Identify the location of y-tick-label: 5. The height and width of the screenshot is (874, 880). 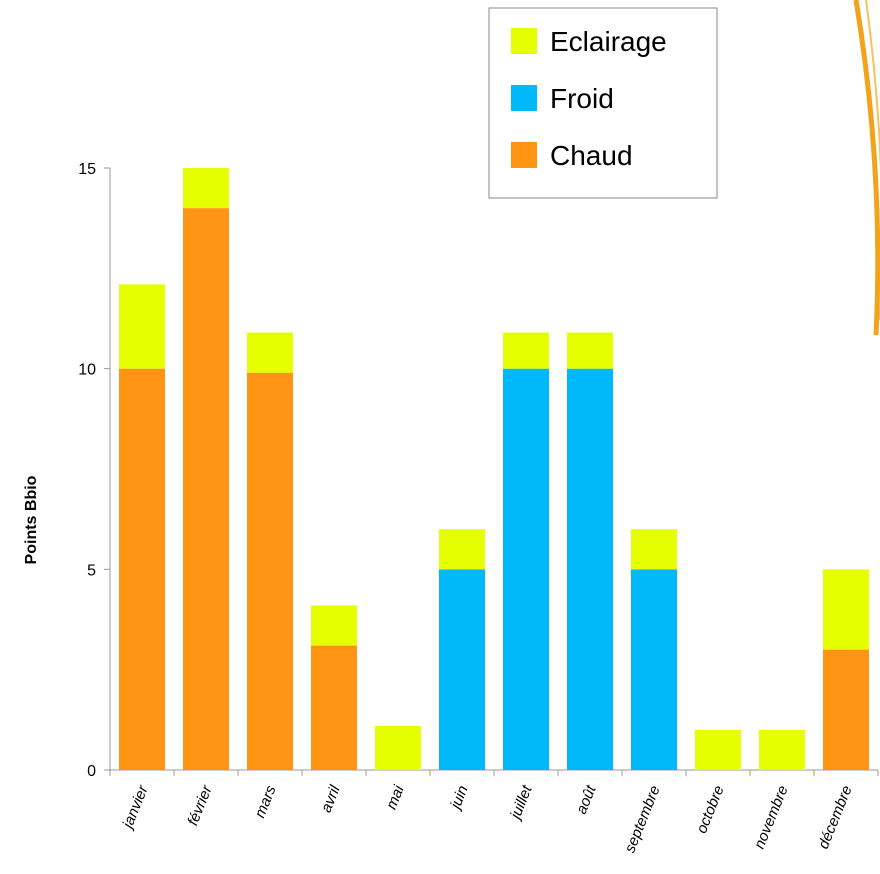
(91, 570).